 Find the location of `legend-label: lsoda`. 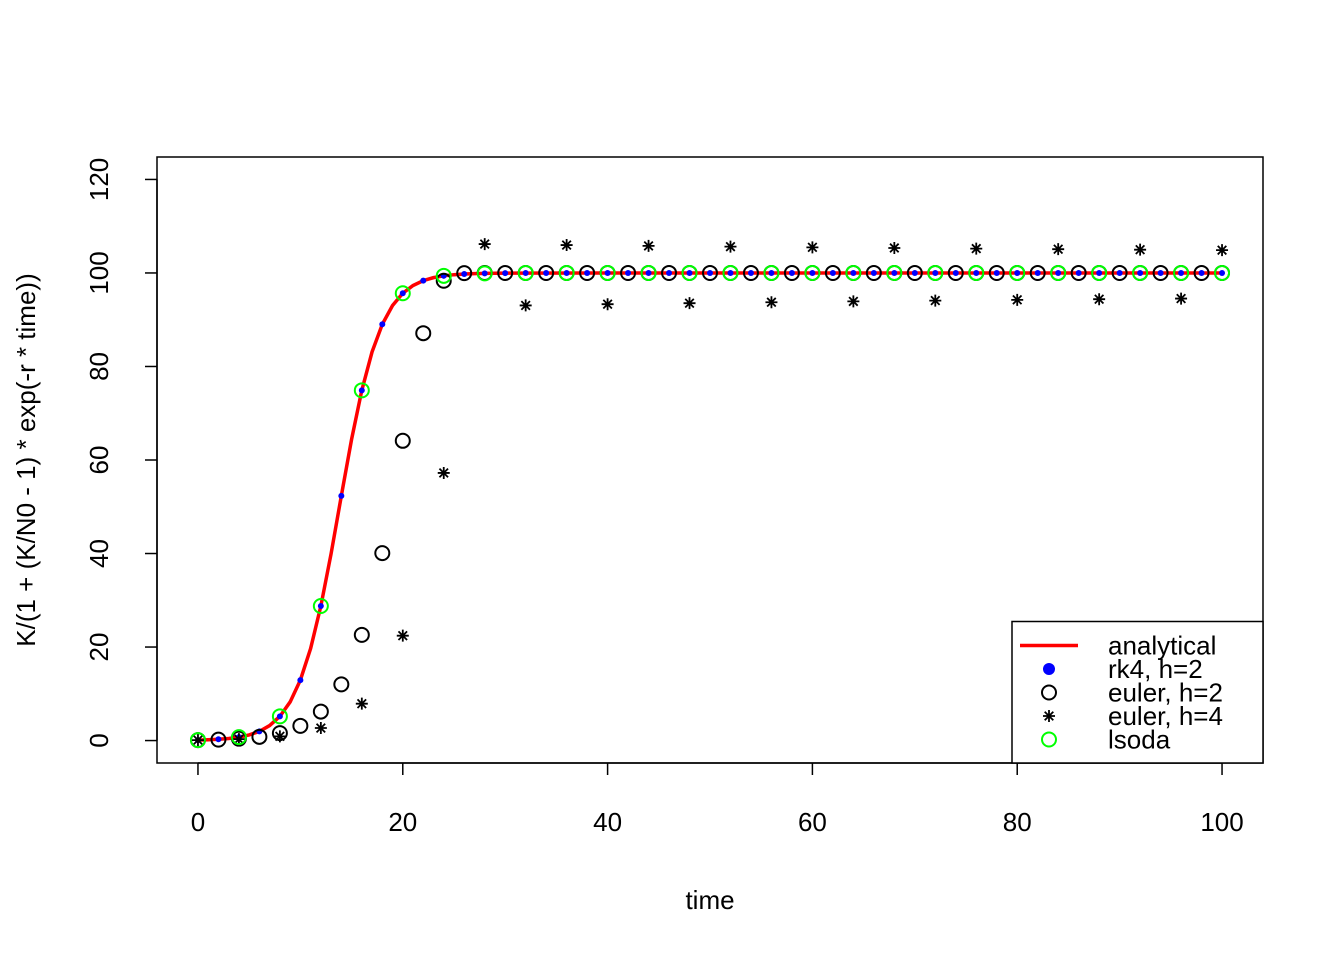

legend-label: lsoda is located at coordinates (1139, 740).